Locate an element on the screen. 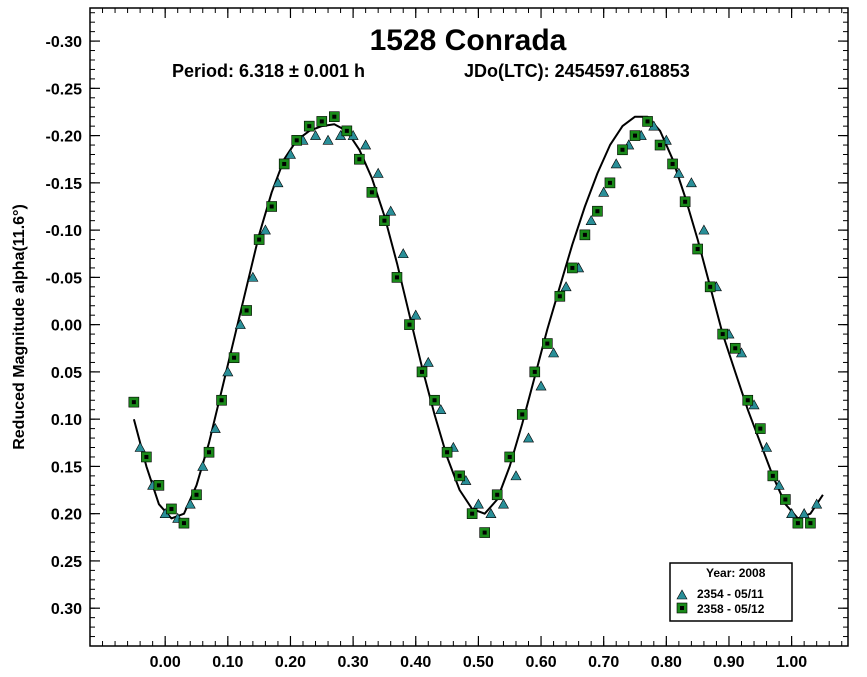  legend-box is located at coordinates (731, 592).